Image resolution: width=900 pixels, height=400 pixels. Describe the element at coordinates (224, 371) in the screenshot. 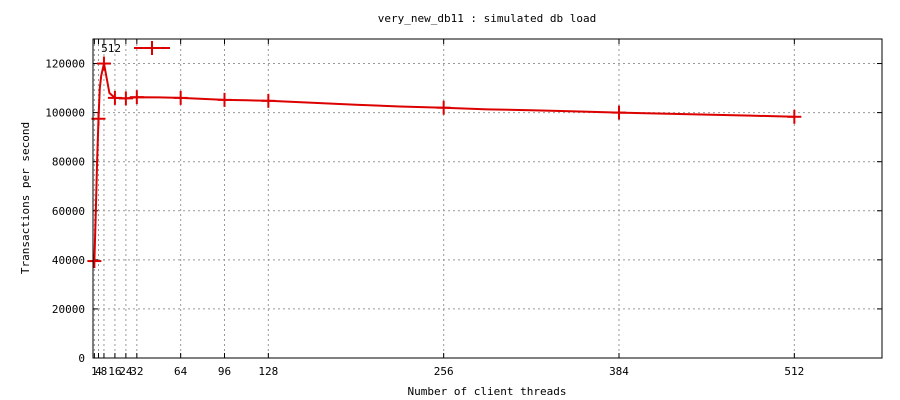

I see `x-tick-label: 96` at that location.